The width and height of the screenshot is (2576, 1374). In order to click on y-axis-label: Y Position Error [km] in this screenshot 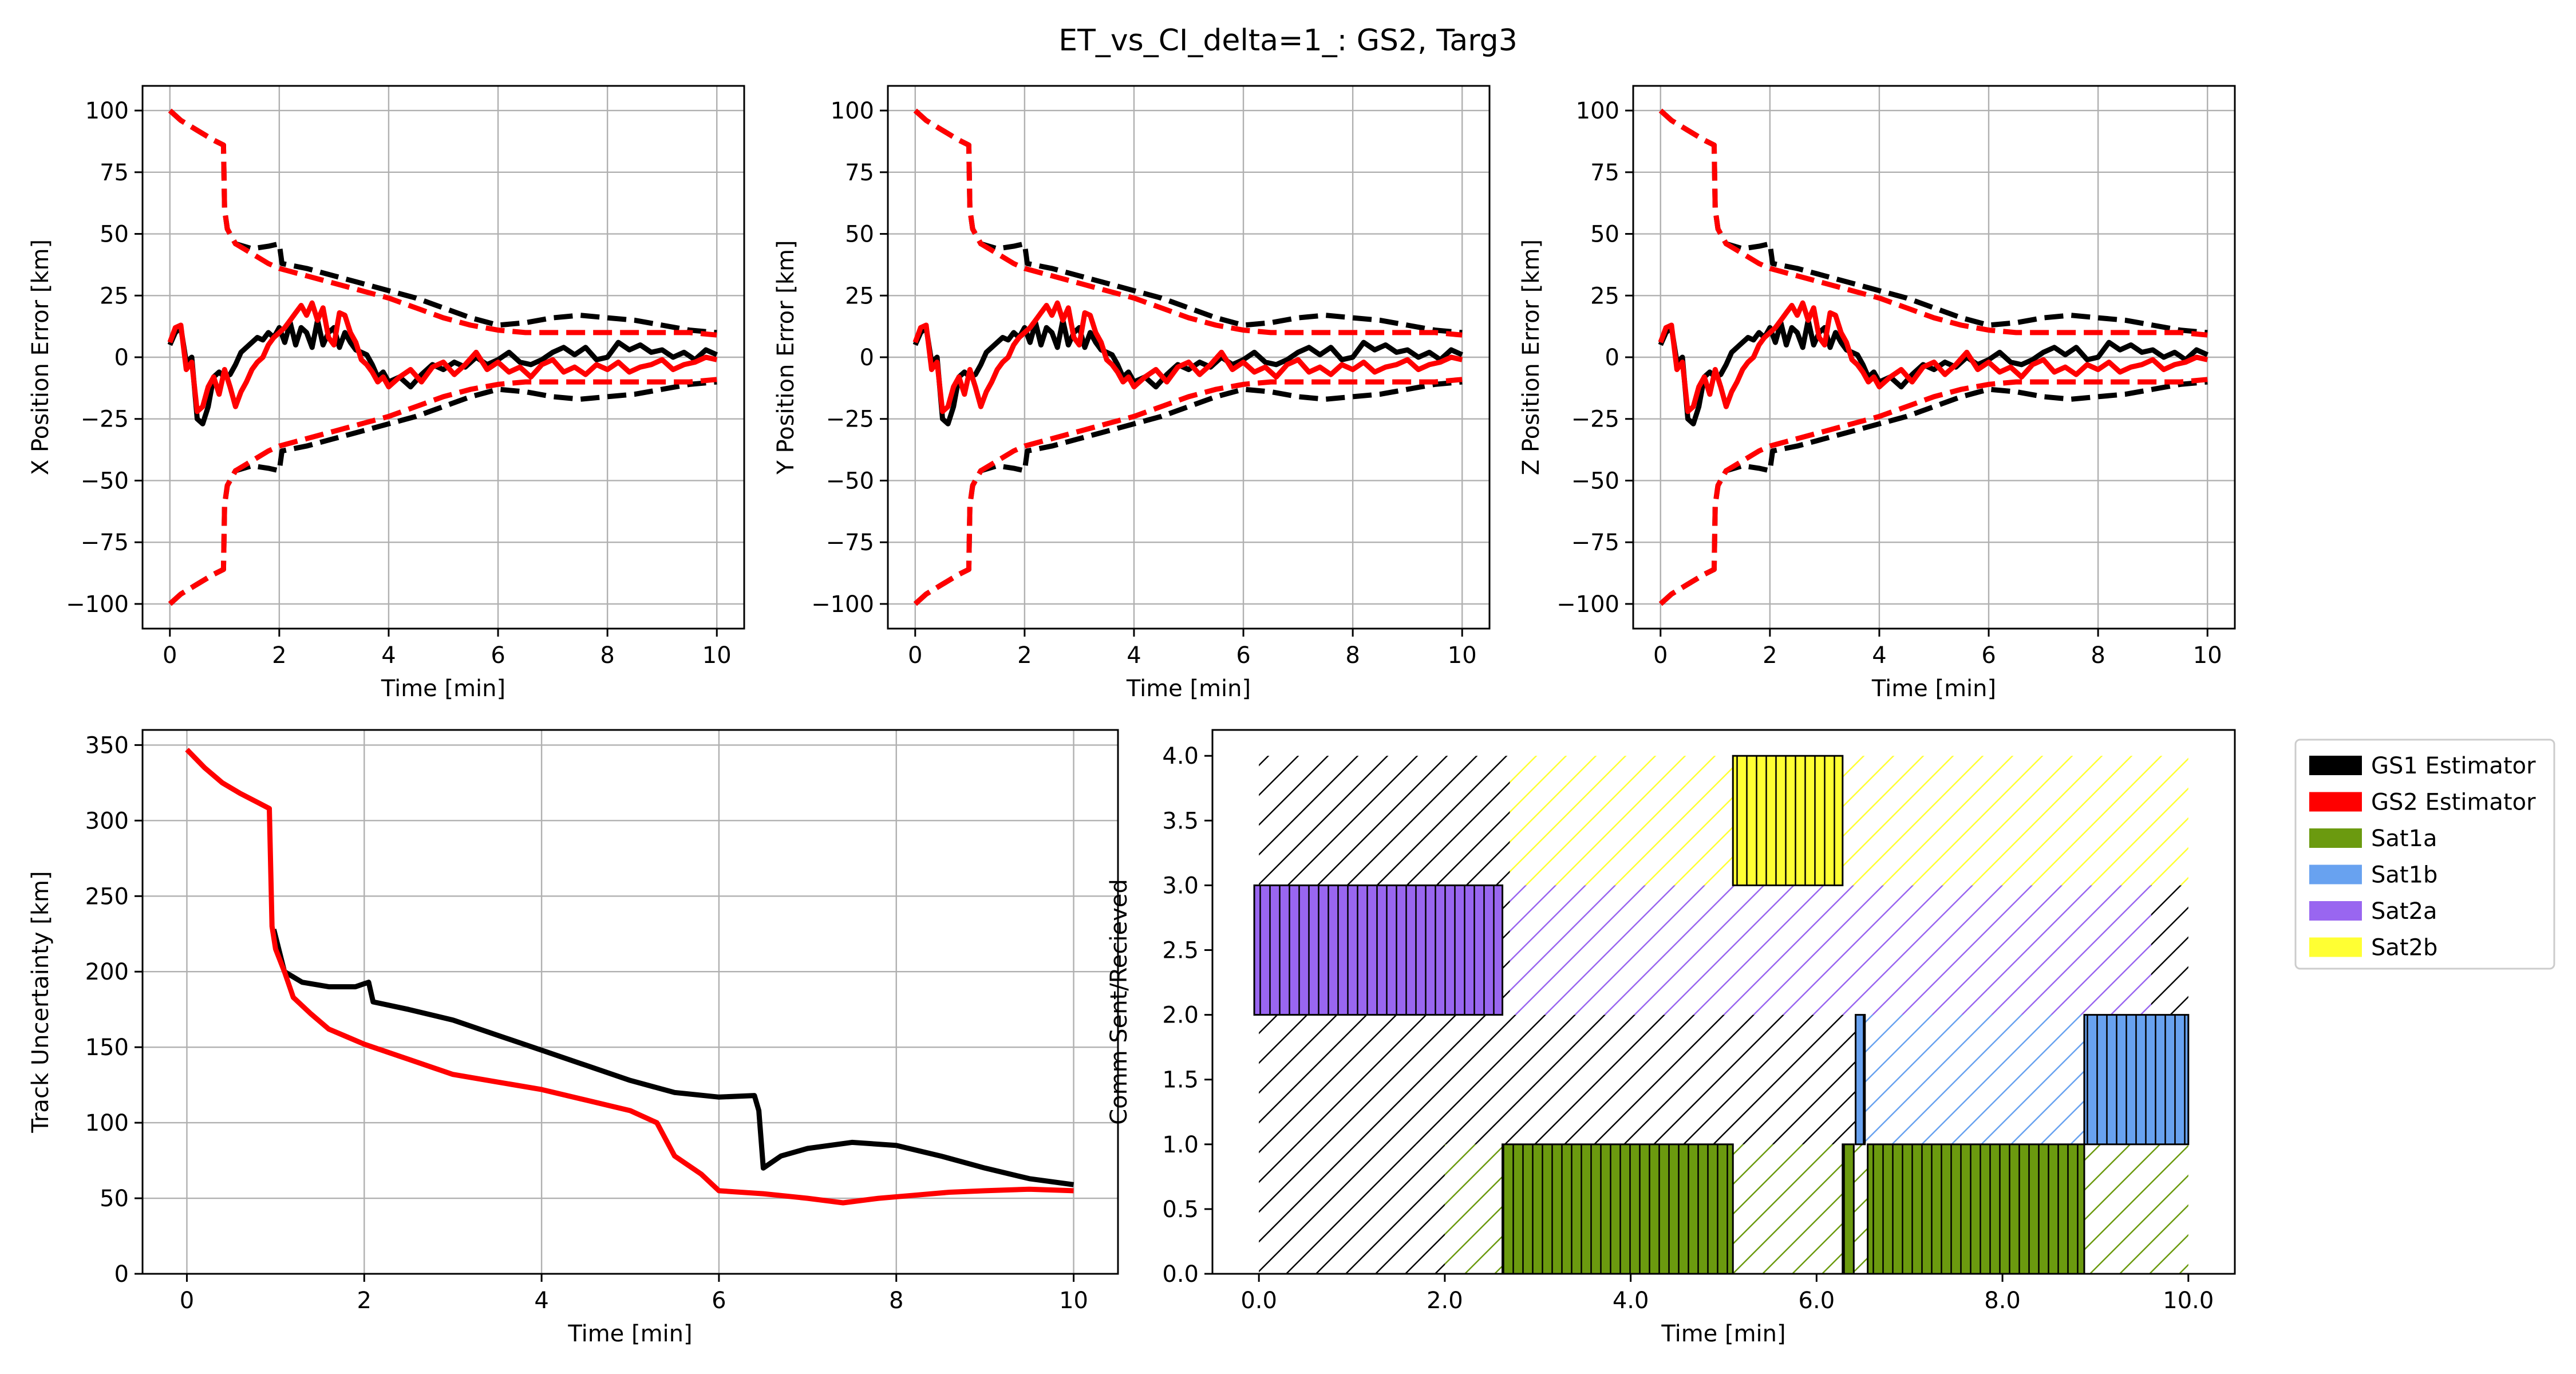, I will do `click(786, 358)`.